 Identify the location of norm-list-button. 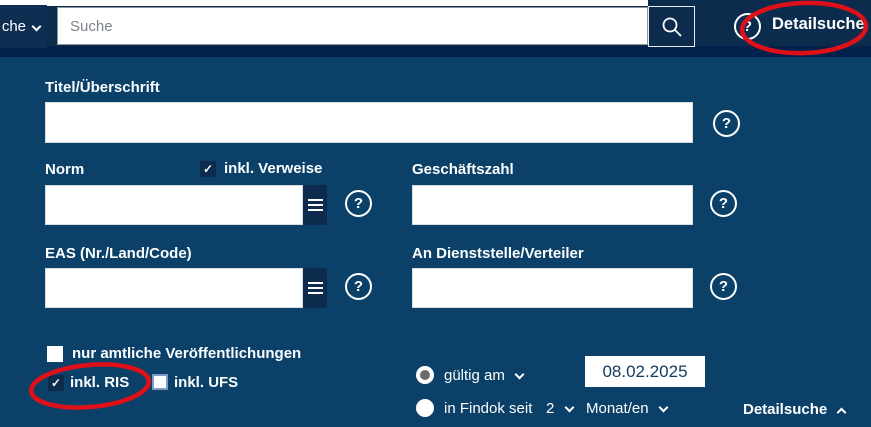
(315, 205).